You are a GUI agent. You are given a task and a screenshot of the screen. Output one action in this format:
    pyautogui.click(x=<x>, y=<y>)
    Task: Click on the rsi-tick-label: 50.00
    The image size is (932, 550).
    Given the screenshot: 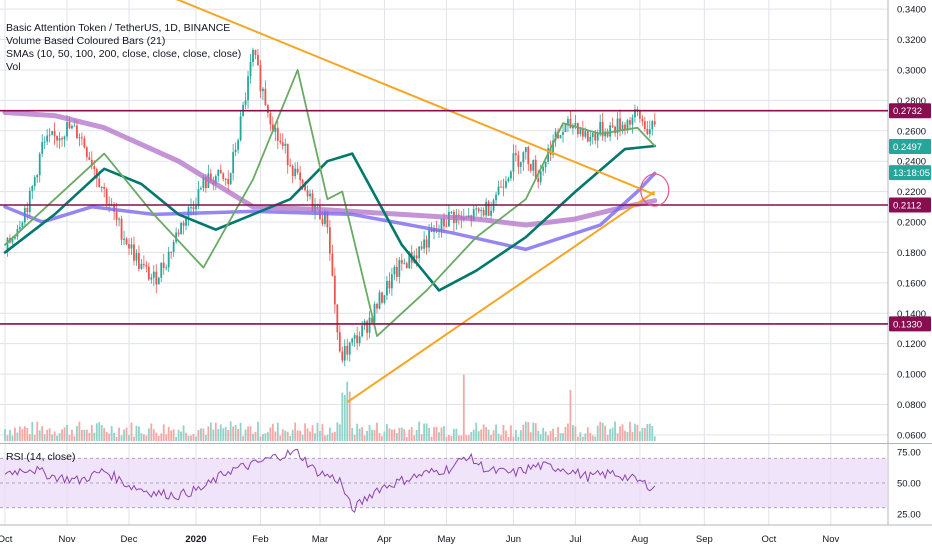 What is the action you would take?
    pyautogui.click(x=909, y=484)
    